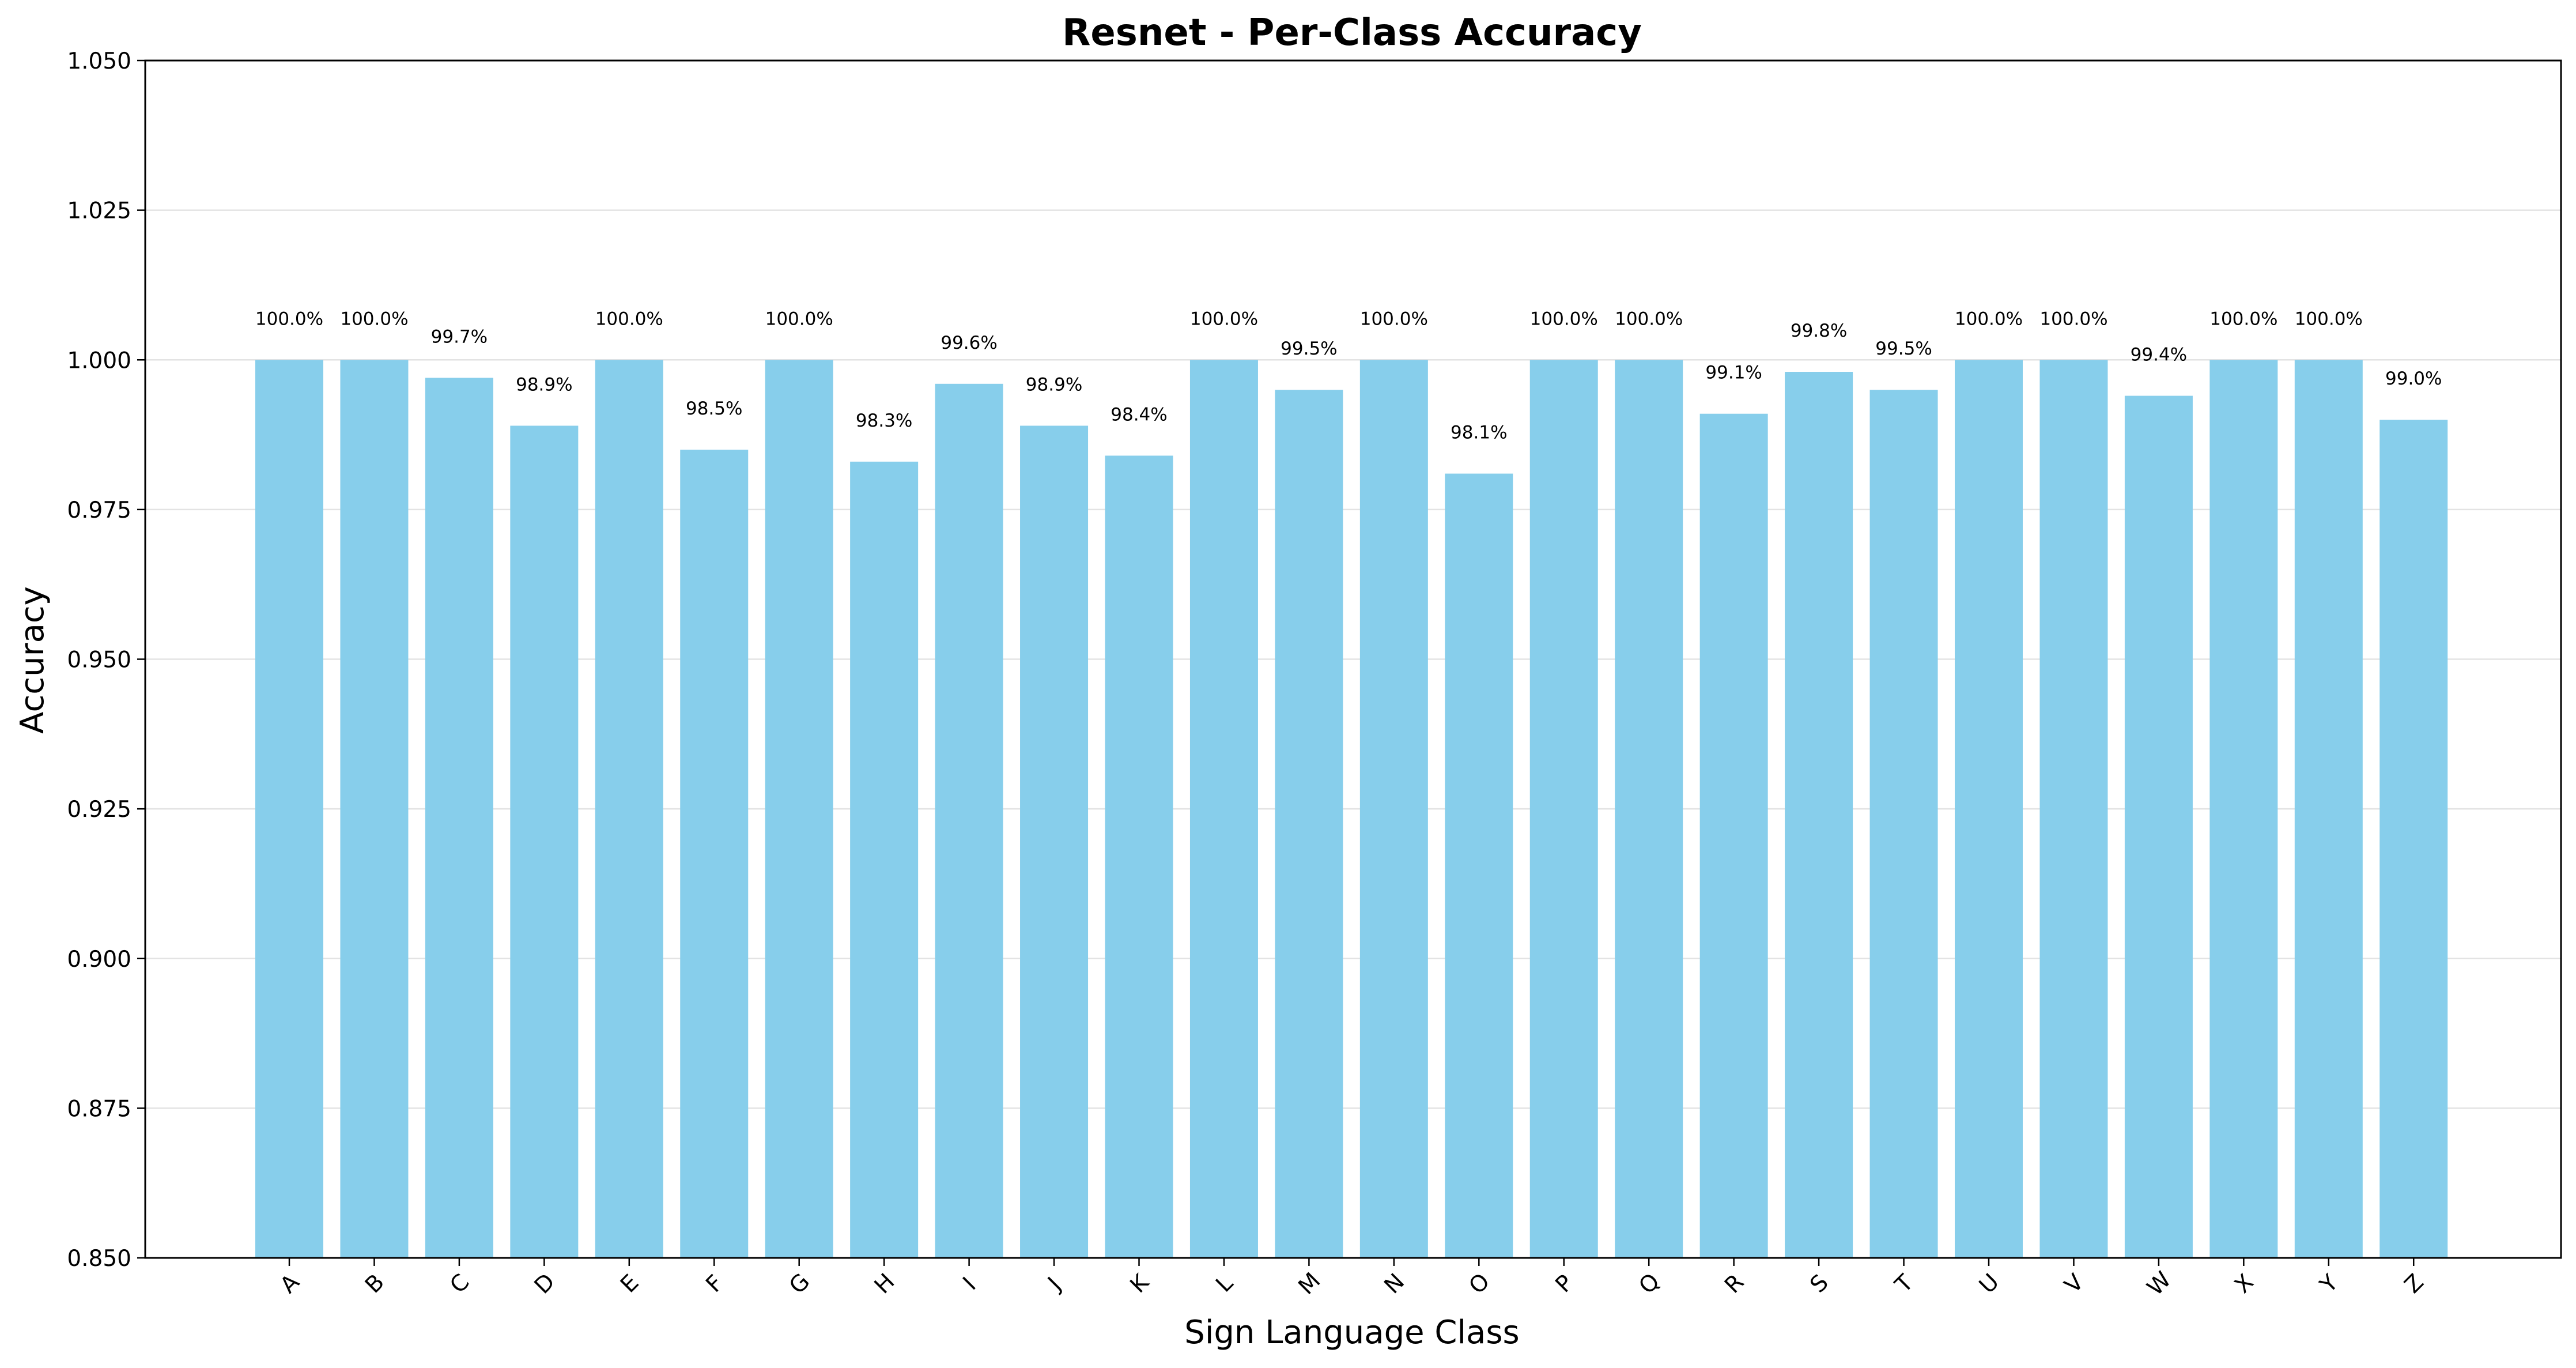  Describe the element at coordinates (290, 1284) in the screenshot. I see `x-tick-label: A` at that location.